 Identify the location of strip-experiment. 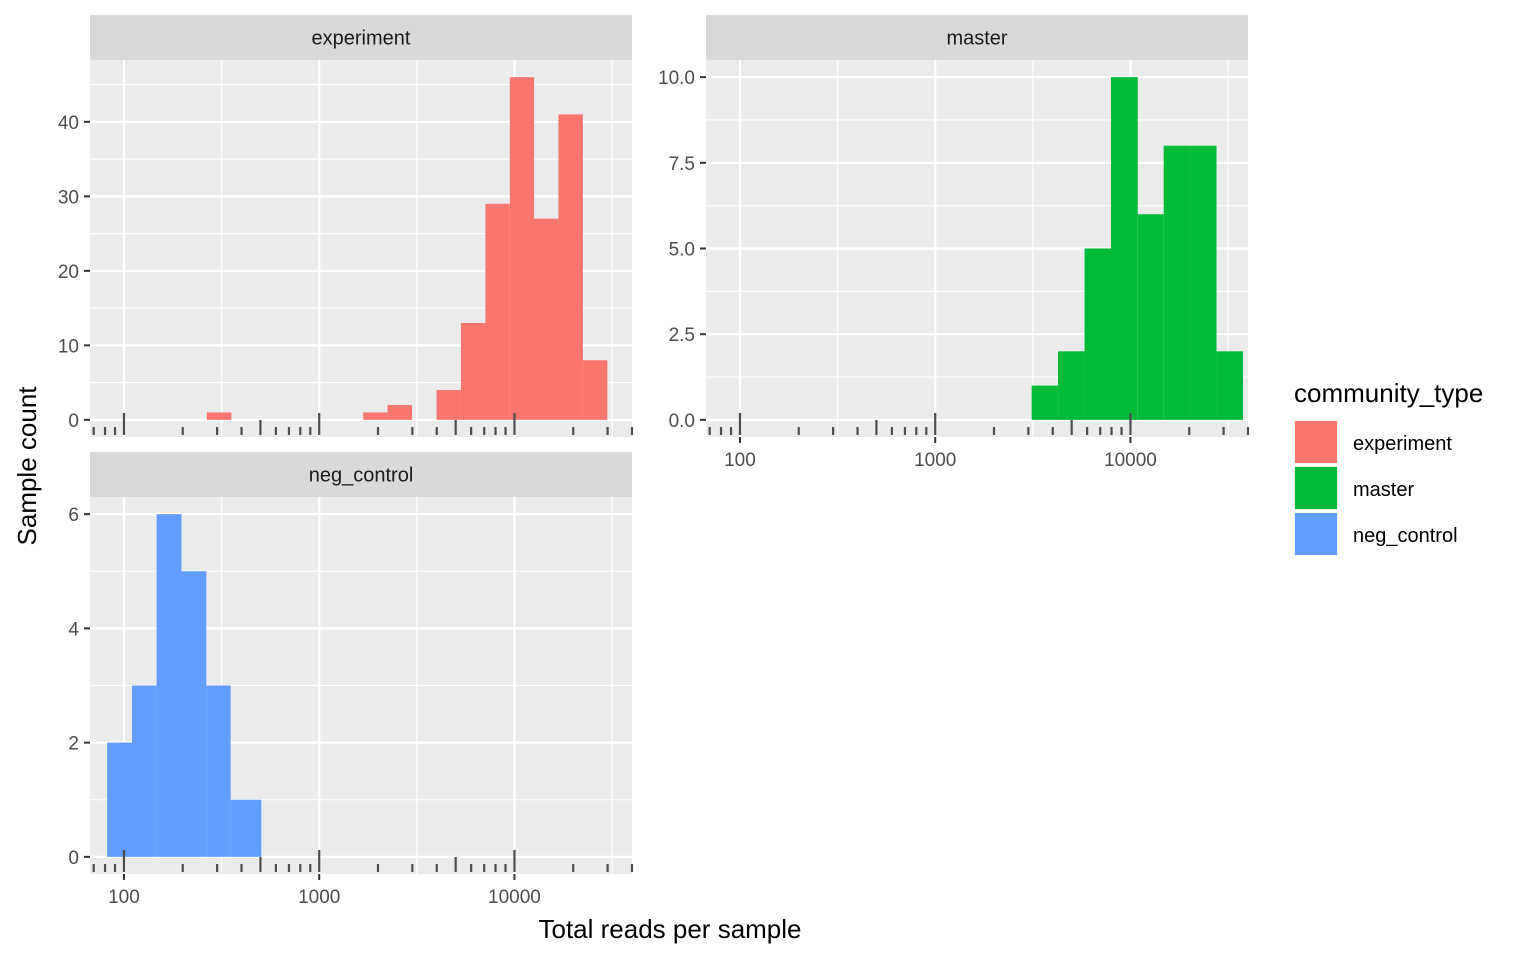
(361, 37).